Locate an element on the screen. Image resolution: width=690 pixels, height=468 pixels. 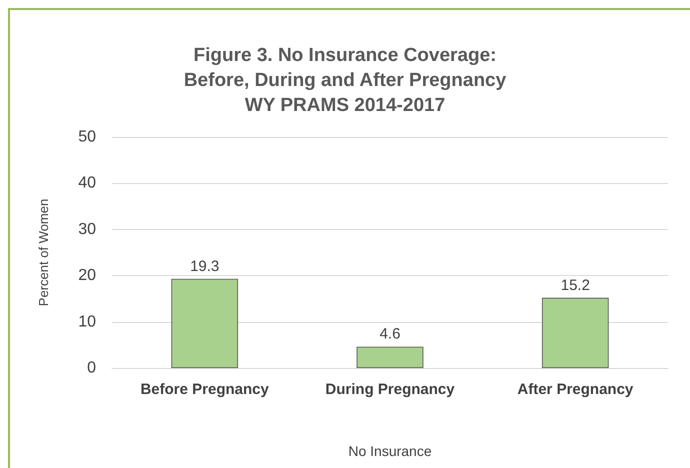
x-tick-label: During Pregnancy is located at coordinates (390, 389).